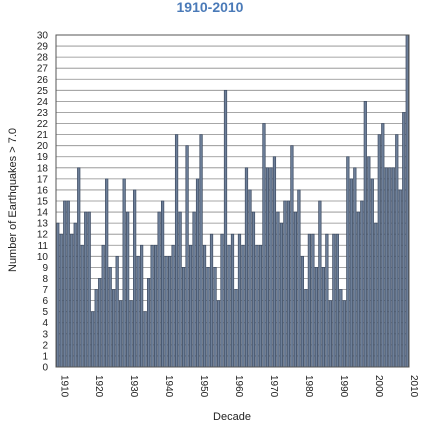 This screenshot has width=430, height=428. I want to click on bar-1987, so click(327, 300).